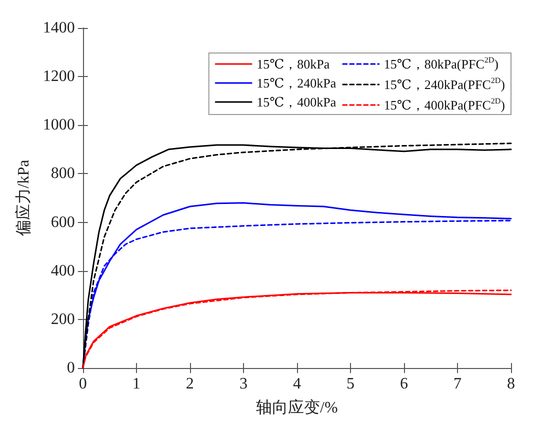  I want to click on y-tick-label: 800, so click(62, 173).